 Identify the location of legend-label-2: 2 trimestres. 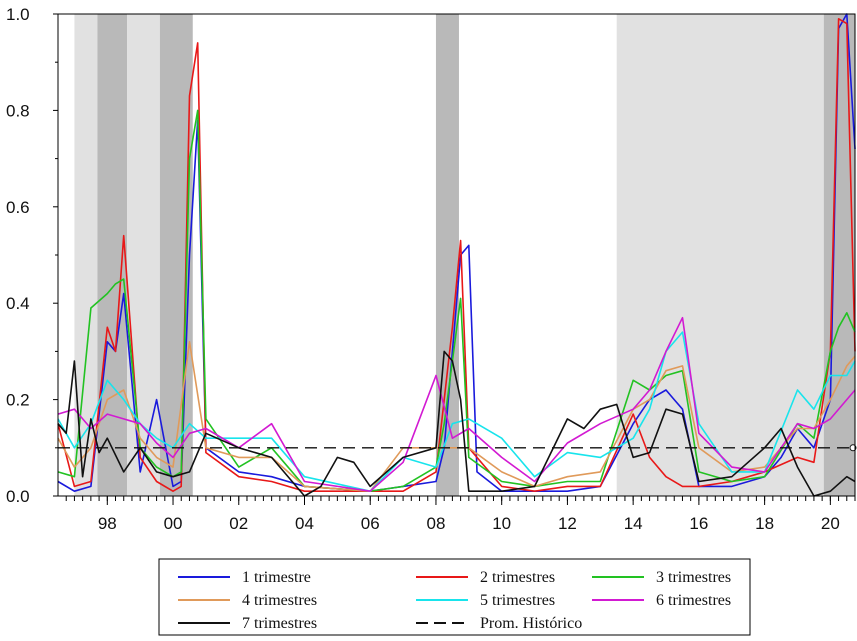
(517, 577).